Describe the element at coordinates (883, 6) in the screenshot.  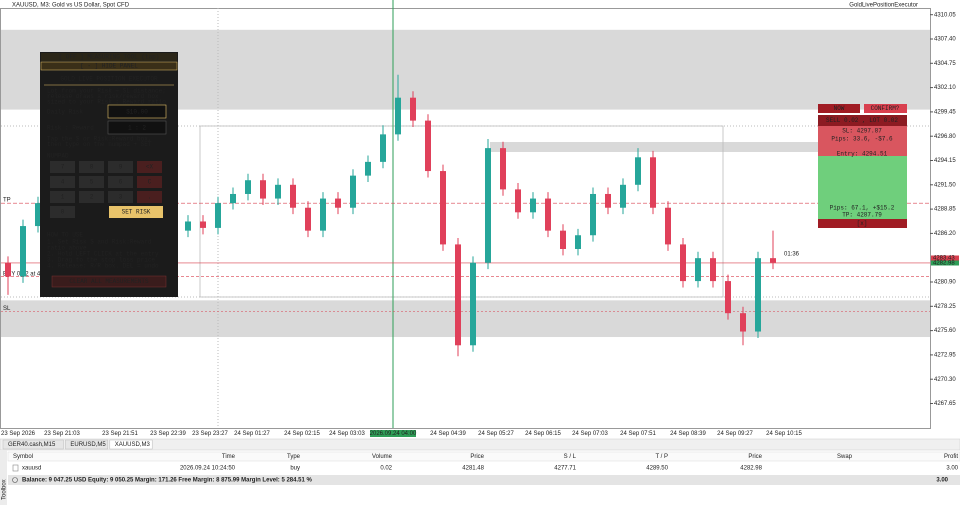
I see `expert-name: GoldLivePositionExecutor` at that location.